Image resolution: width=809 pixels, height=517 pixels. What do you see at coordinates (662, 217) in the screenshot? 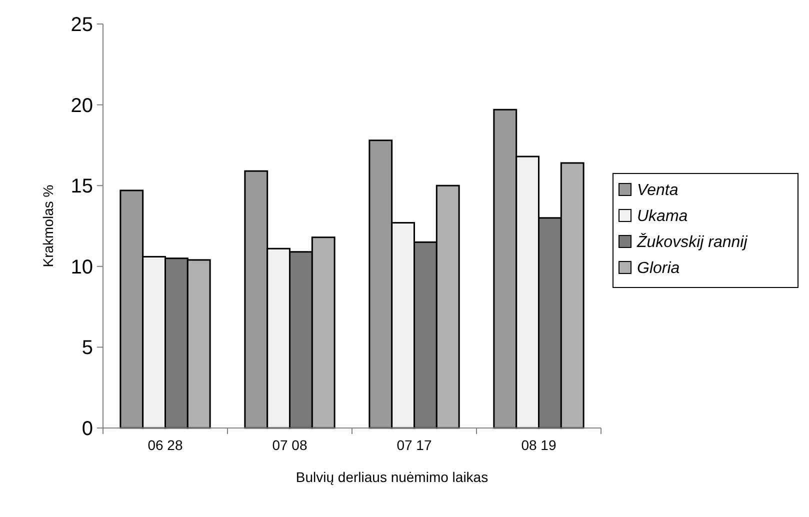
I see `legend-label: Ukama` at bounding box center [662, 217].